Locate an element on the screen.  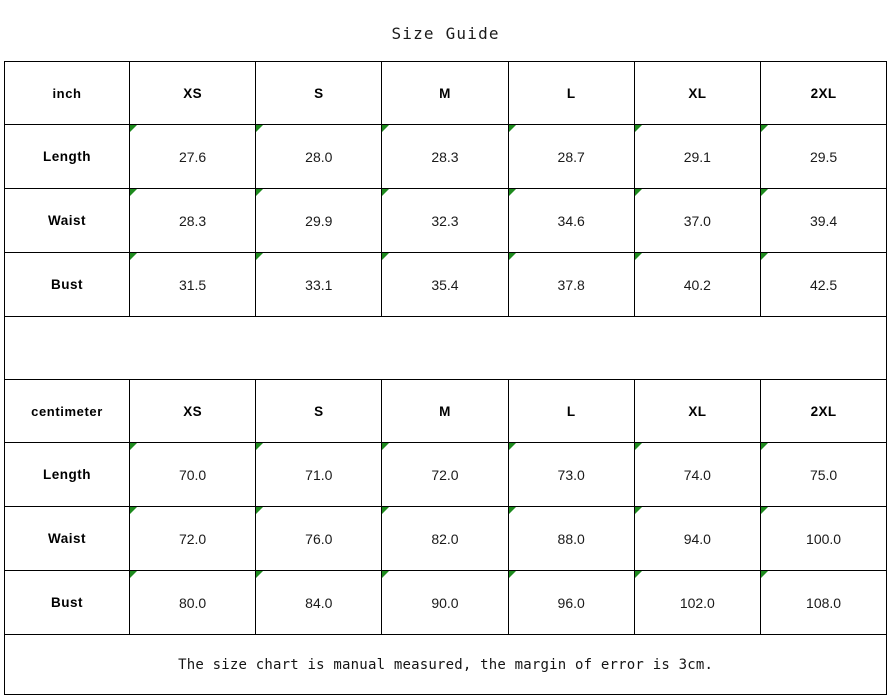
cm-header-l: L is located at coordinates (571, 411).